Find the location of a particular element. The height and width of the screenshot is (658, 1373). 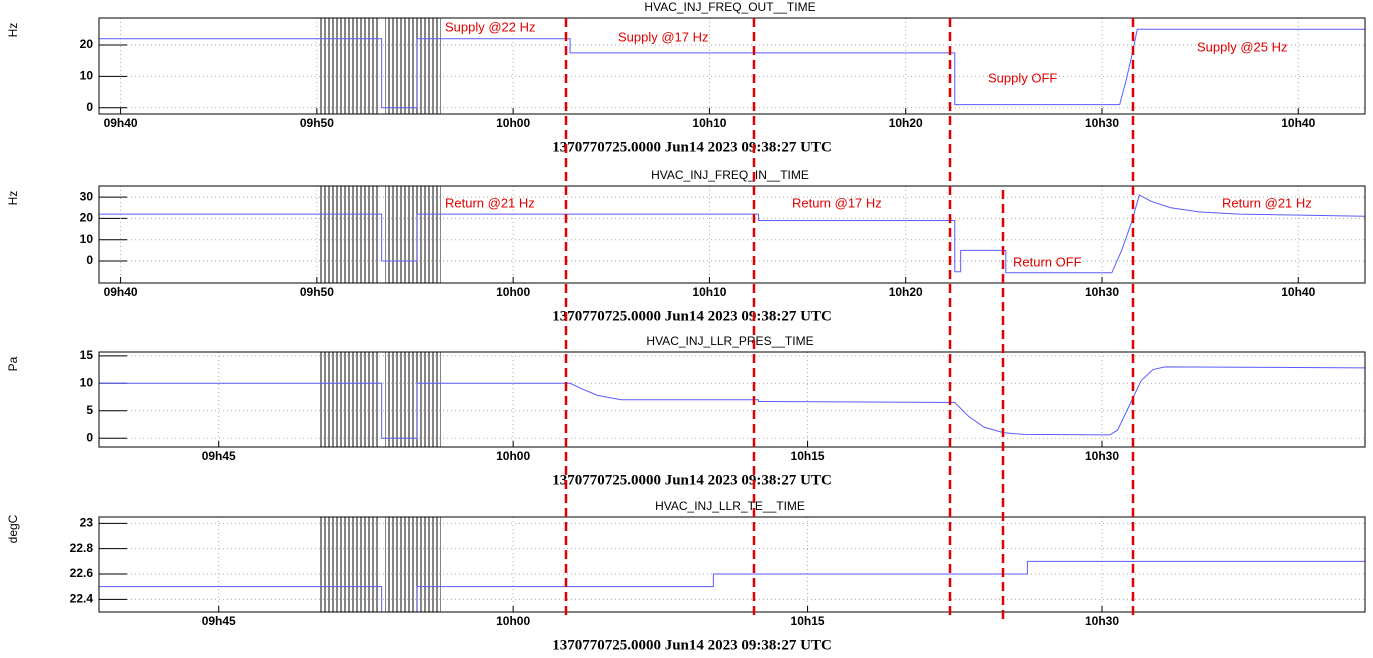

panel-title: HVAC_INJ_LLR_PRES__TIME is located at coordinates (729, 341).